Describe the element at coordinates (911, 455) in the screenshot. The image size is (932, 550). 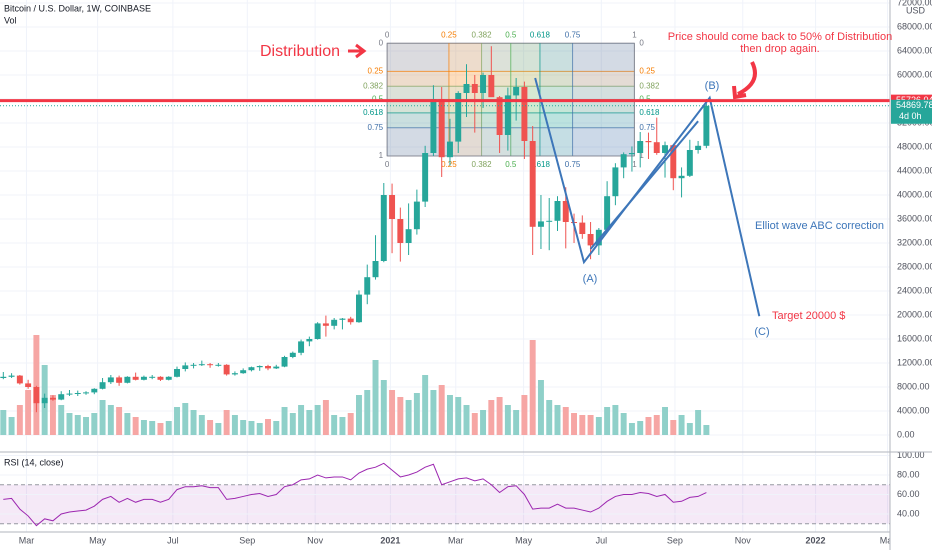
I see `rsi-tick-label: 100.00` at that location.